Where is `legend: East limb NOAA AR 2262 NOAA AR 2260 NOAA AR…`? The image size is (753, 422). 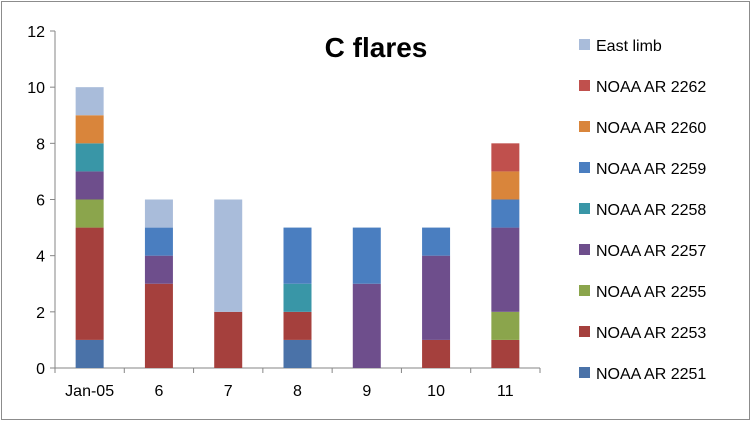 legend: East limb NOAA AR 2262 NOAA AR 2260 NOAA AR… is located at coordinates (642, 210).